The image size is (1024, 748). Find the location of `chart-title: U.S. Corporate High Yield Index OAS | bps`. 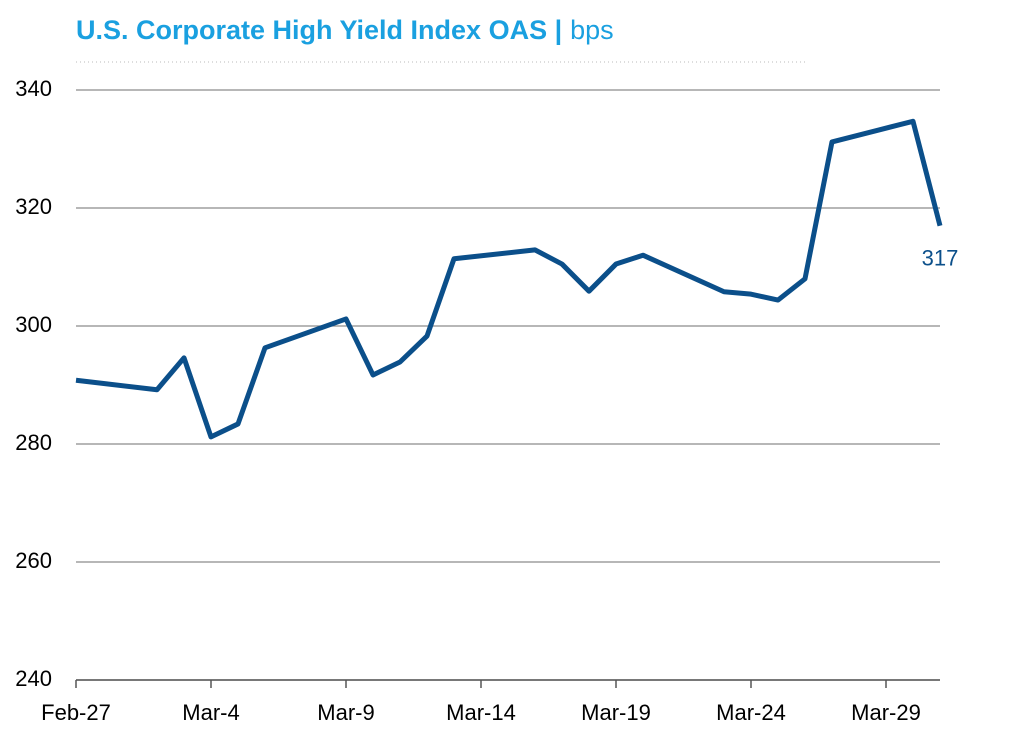

chart-title: U.S. Corporate High Yield Index OAS | bps is located at coordinates (345, 30).